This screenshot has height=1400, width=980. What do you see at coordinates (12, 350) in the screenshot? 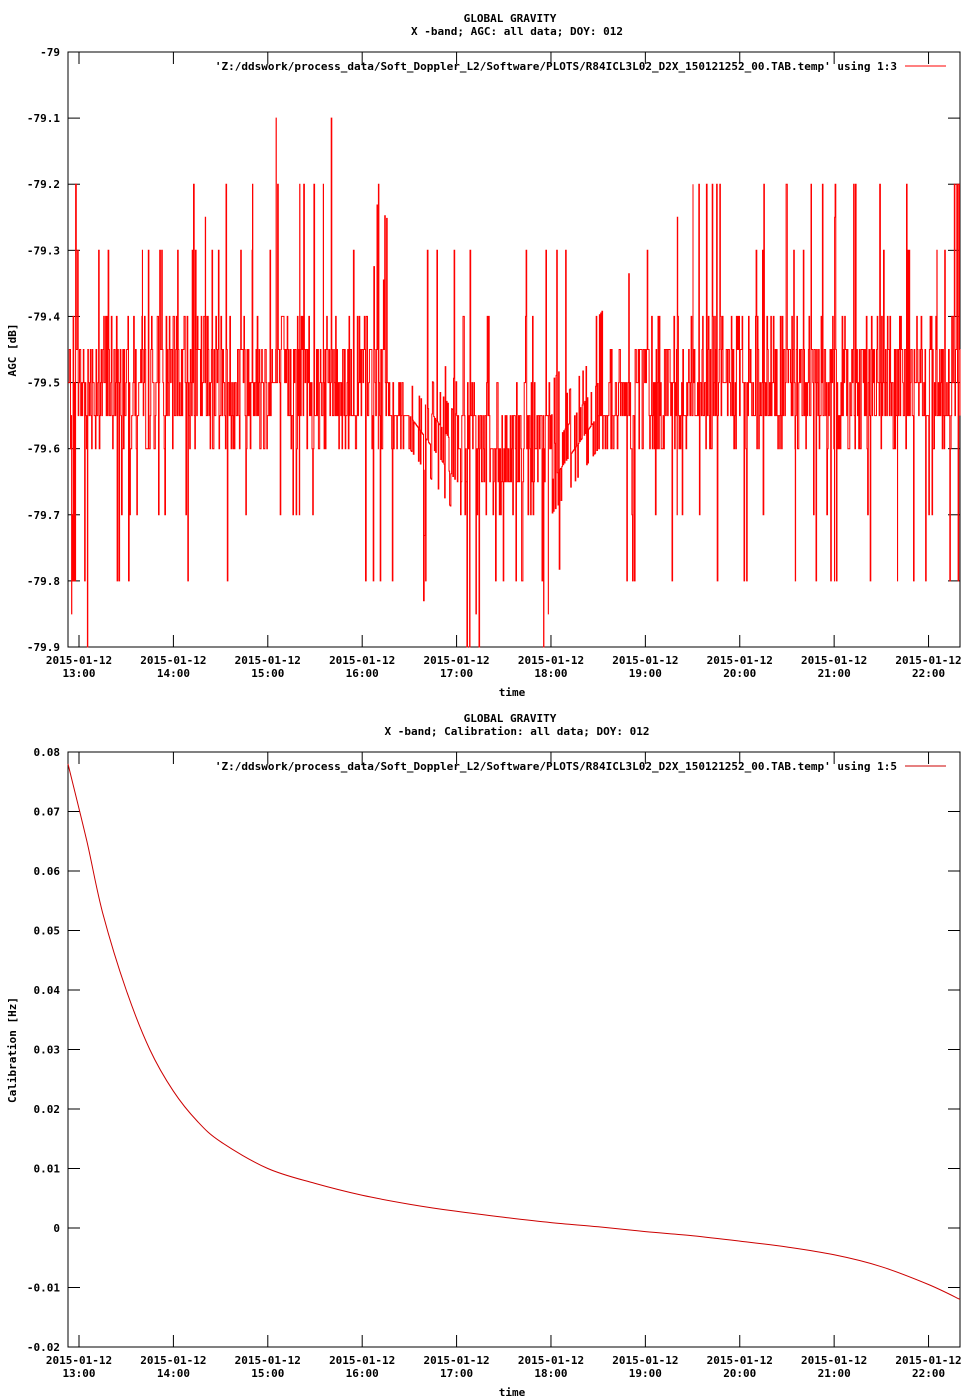
I see `y-axis-label: AGC [dB]` at bounding box center [12, 350].